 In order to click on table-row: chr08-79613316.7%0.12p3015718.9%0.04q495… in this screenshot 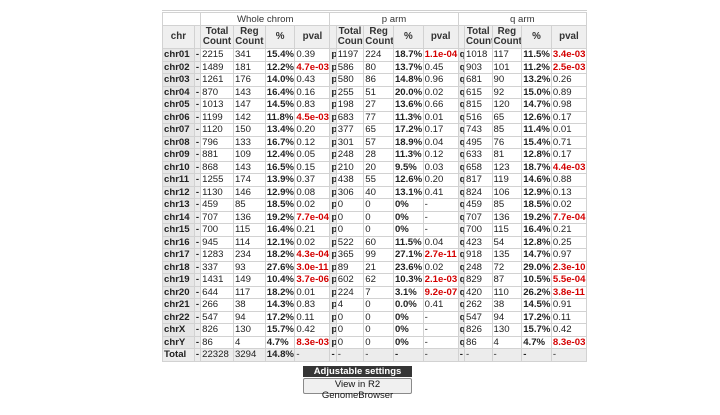, I will do `click(375, 142)`.